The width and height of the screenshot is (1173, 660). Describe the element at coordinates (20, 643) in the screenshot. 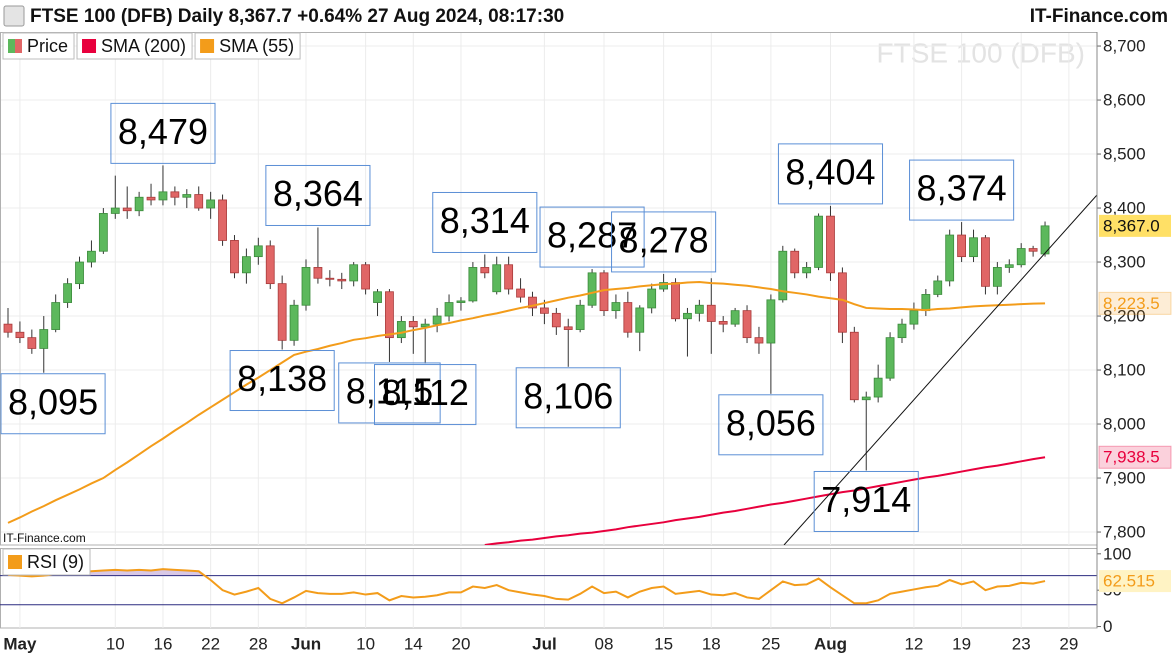

I see `x-tick-label: May` at that location.